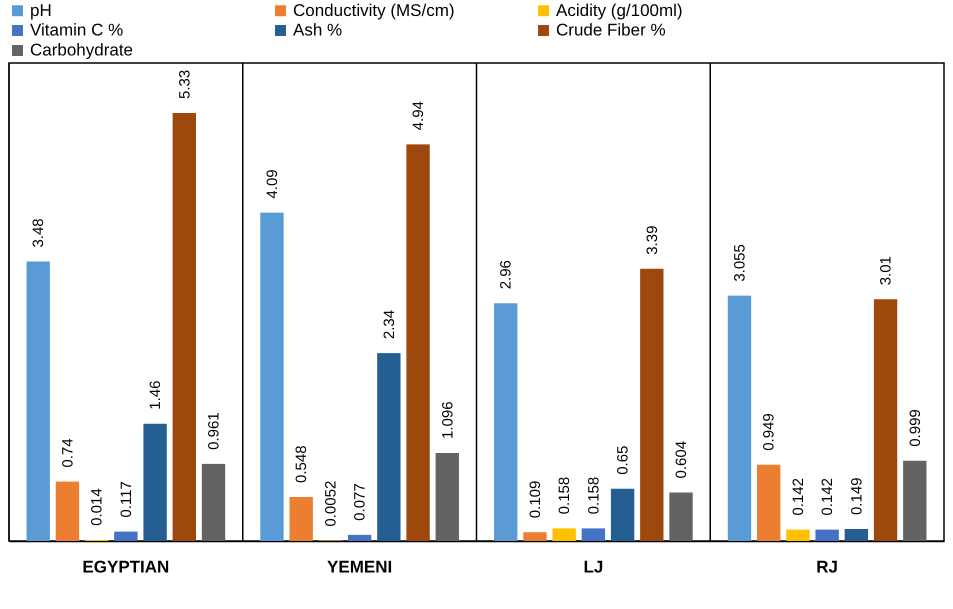 The image size is (953, 609). Describe the element at coordinates (447, 420) in the screenshot. I see `data-label: 1.096` at that location.